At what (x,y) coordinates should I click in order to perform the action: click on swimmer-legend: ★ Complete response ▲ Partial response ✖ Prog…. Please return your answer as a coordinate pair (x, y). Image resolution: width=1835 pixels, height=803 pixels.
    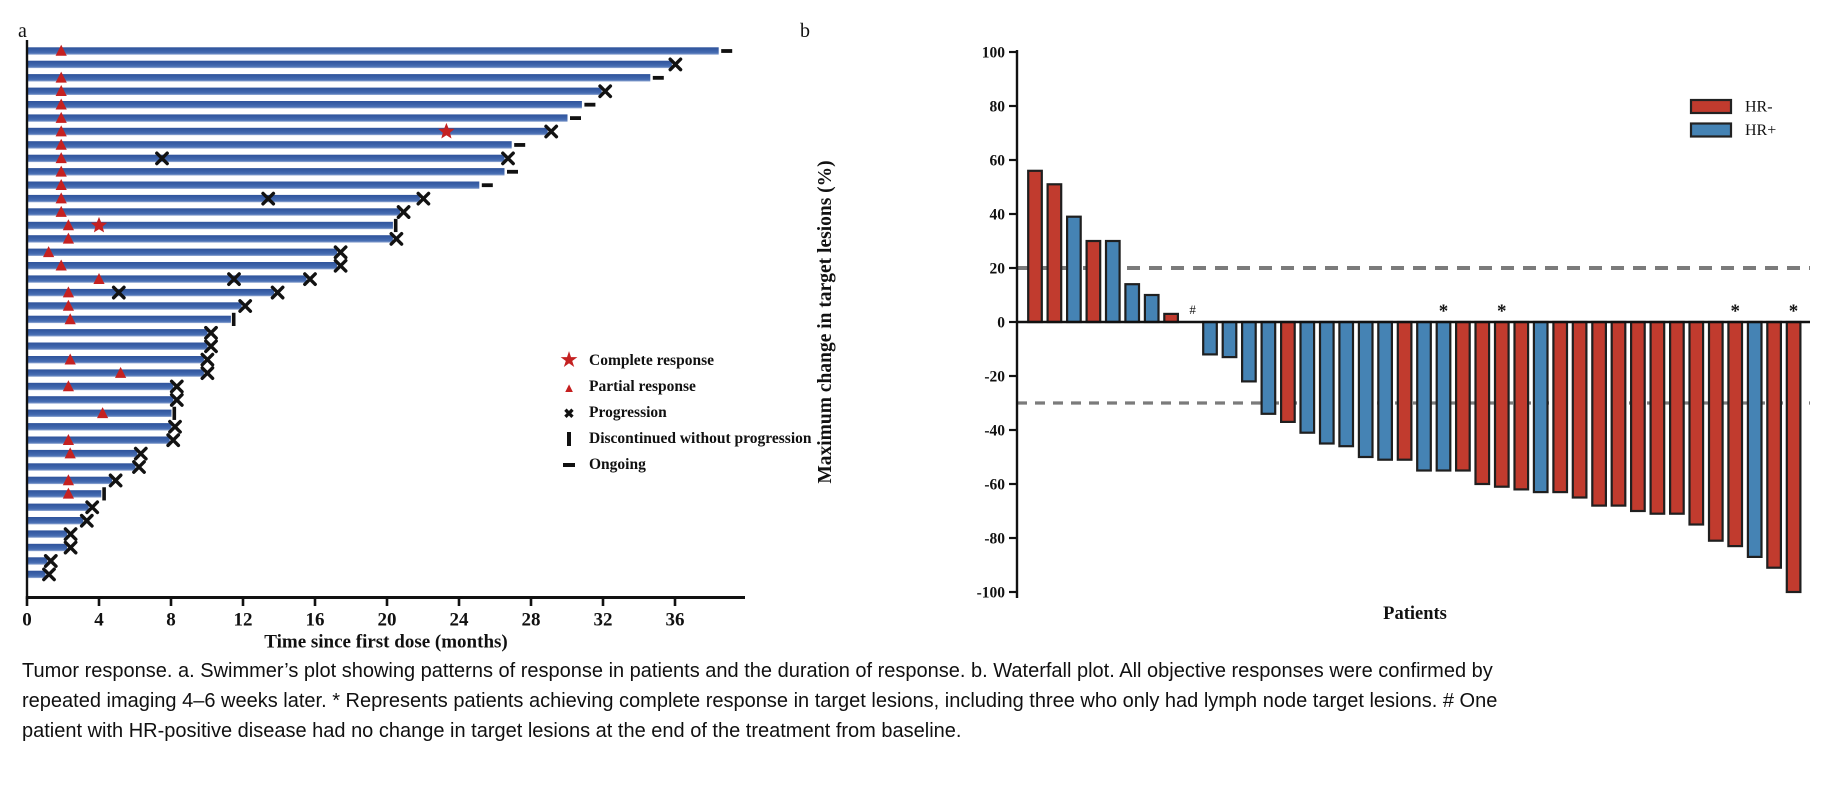
    Looking at the image, I should click on (684, 416).